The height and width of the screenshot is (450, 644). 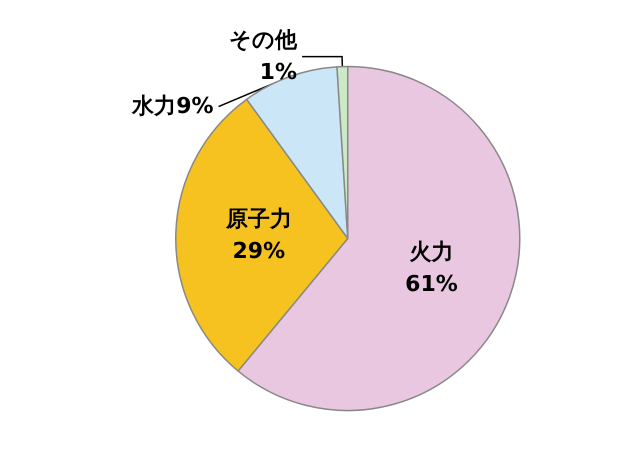 I want to click on data-label: 29%, so click(x=259, y=251).